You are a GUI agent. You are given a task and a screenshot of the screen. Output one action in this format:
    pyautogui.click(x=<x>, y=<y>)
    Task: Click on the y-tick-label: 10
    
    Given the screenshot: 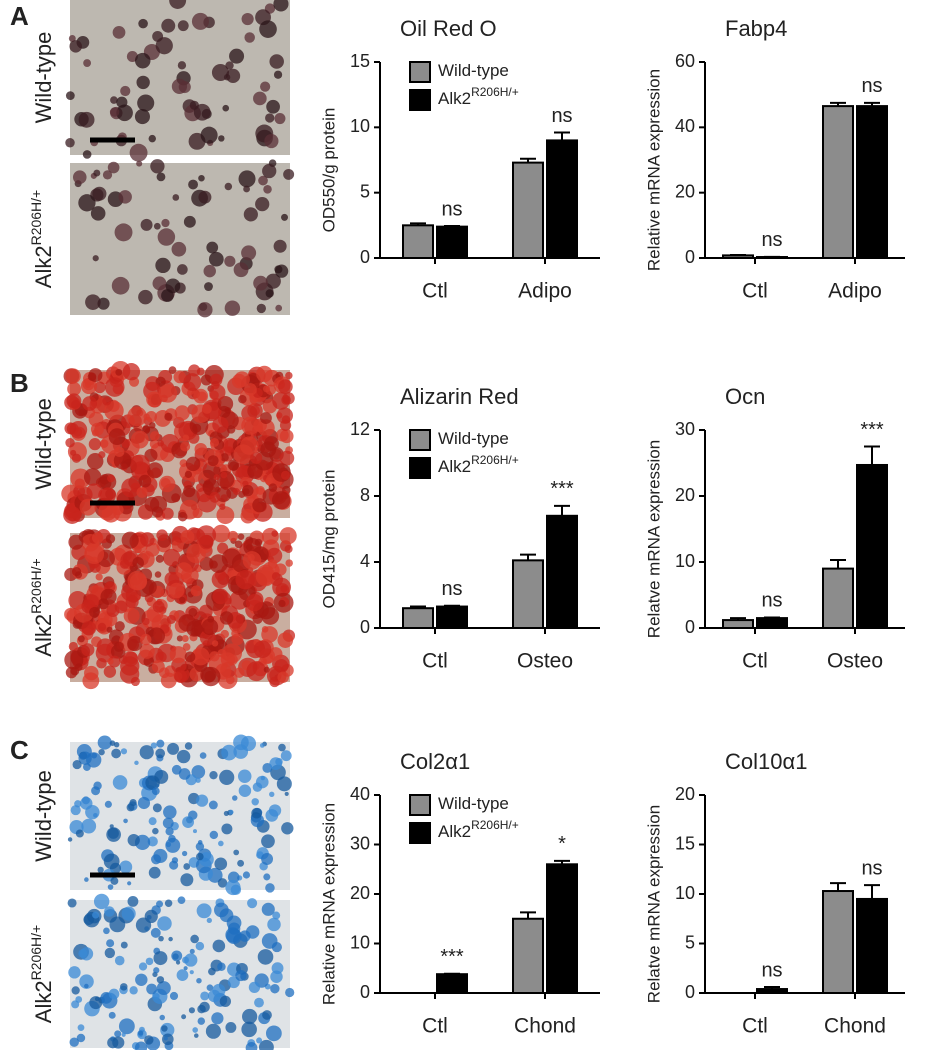 What is the action you would take?
    pyautogui.click(x=360, y=942)
    